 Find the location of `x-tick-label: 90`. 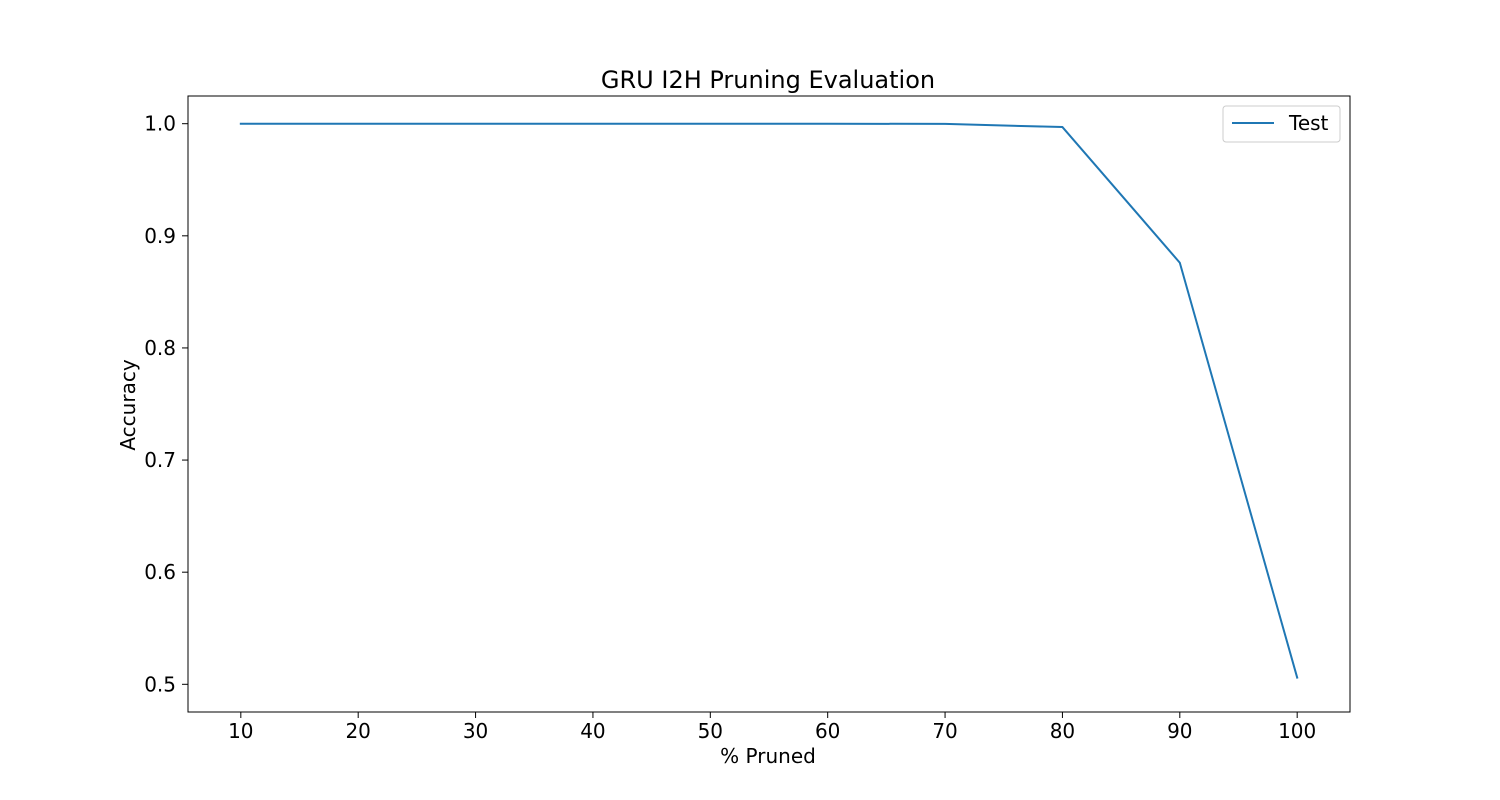

x-tick-label: 90 is located at coordinates (1179, 731).